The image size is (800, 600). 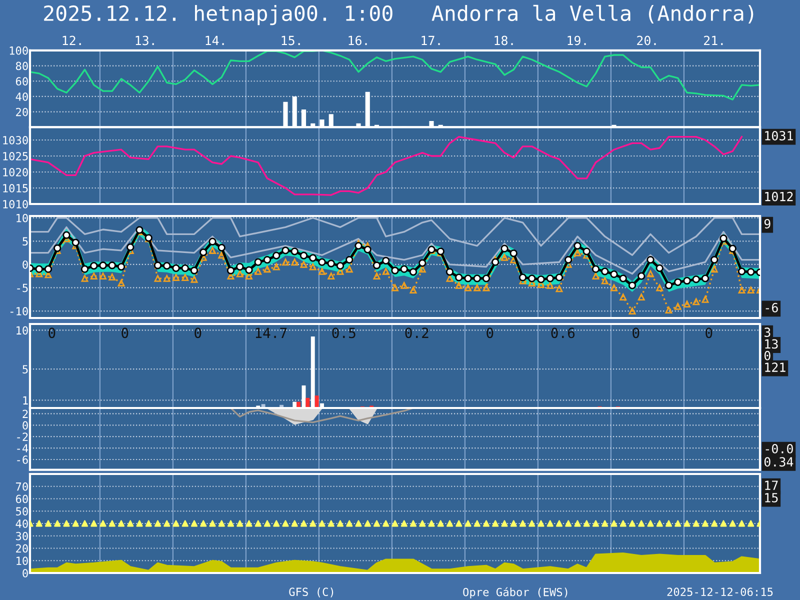 What do you see at coordinates (779, 135) in the screenshot?
I see `annotation: 1031` at bounding box center [779, 135].